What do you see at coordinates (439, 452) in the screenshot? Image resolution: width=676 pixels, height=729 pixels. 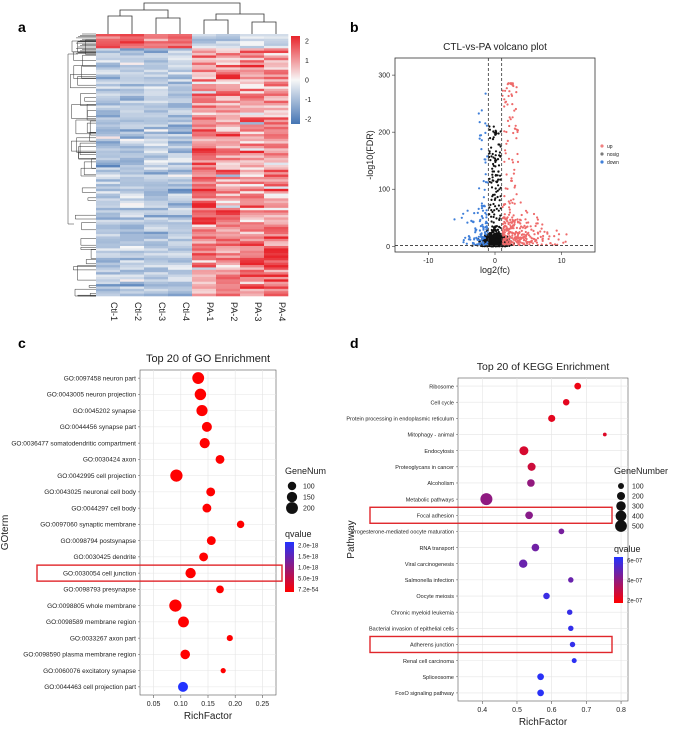 I see `term-label: Endocytosis` at bounding box center [439, 452].